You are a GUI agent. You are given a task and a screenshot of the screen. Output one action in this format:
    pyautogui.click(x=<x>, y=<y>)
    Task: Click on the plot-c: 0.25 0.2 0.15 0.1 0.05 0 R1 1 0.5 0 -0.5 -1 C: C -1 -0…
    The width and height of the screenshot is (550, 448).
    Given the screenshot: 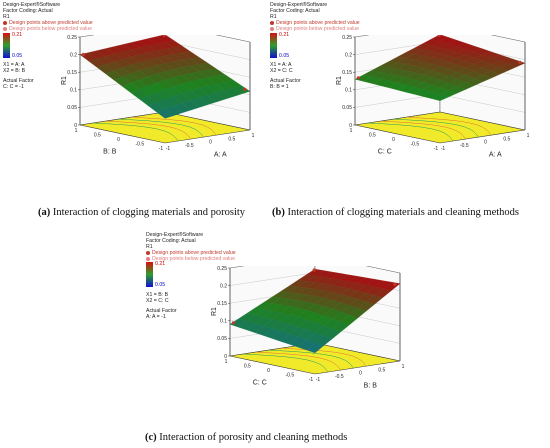 What is the action you would take?
    pyautogui.click(x=308, y=328)
    